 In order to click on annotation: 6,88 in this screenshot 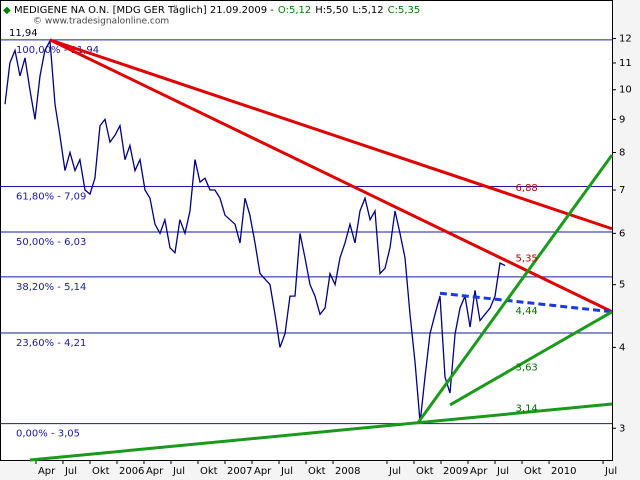, I will do `click(527, 188)`.